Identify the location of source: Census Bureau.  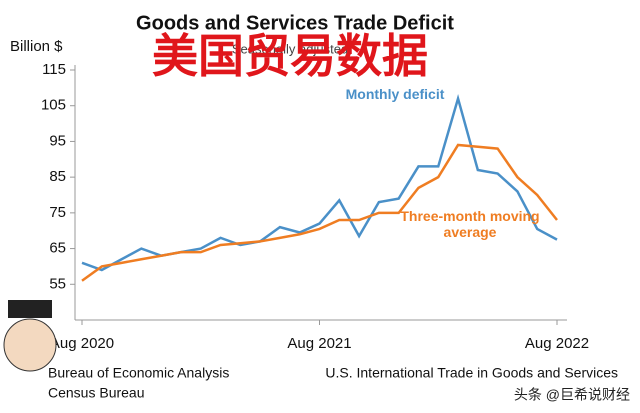
(96, 393).